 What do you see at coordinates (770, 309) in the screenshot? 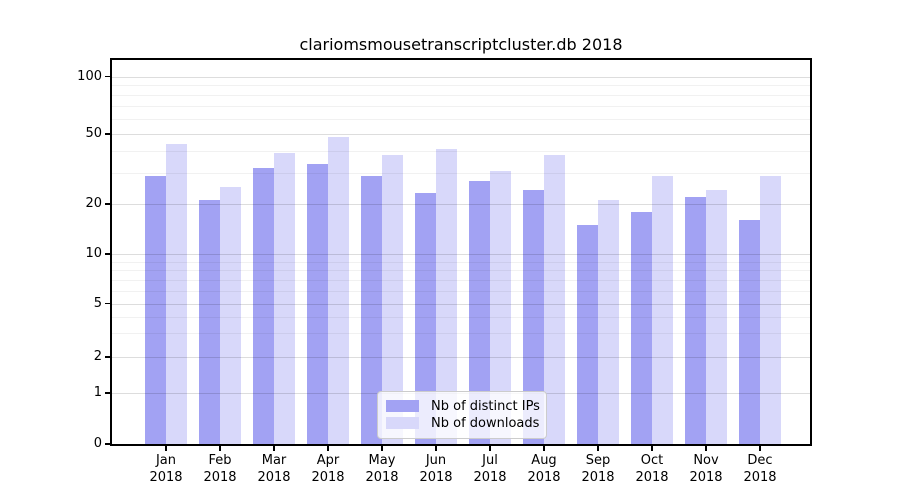
I see `bar-downloads-dec` at bounding box center [770, 309].